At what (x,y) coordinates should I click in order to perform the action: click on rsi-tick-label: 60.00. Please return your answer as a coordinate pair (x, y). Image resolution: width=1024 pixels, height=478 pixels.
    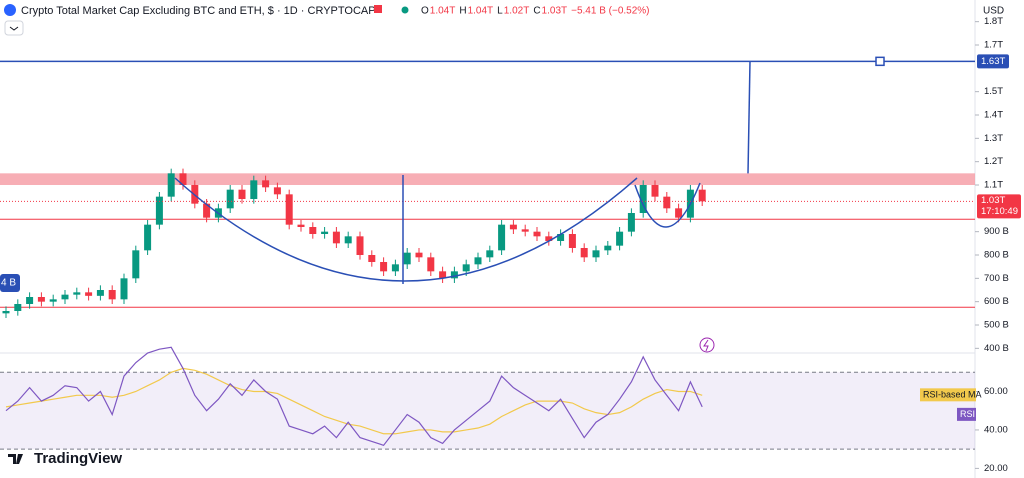
    Looking at the image, I should click on (996, 391).